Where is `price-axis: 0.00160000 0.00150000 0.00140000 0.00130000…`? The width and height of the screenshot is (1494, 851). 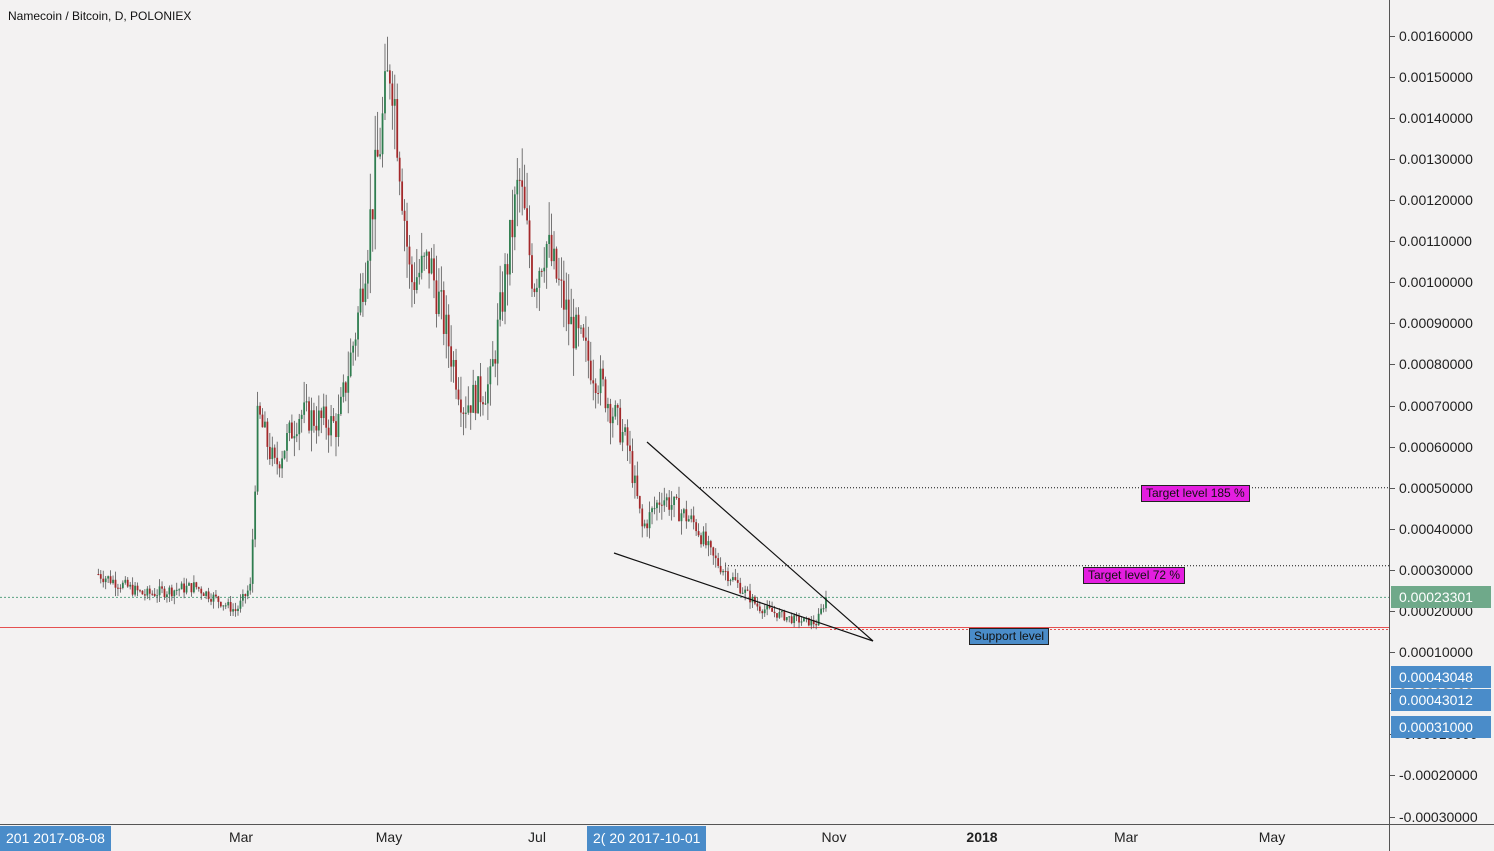
price-axis: 0.00160000 0.00150000 0.00140000 0.00130000… is located at coordinates (1441, 412).